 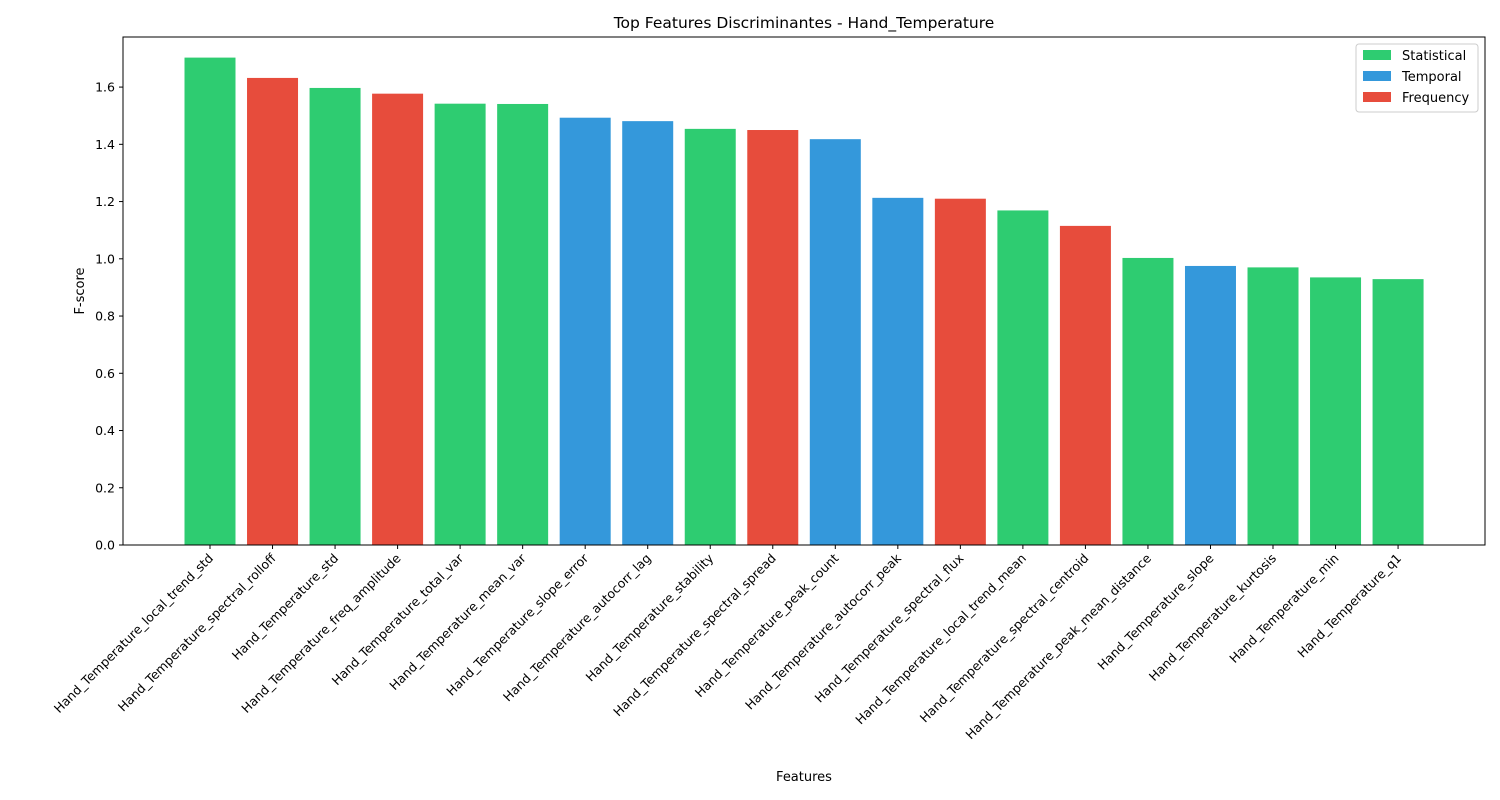 I want to click on y-tick-label: 1.6, so click(x=105, y=87).